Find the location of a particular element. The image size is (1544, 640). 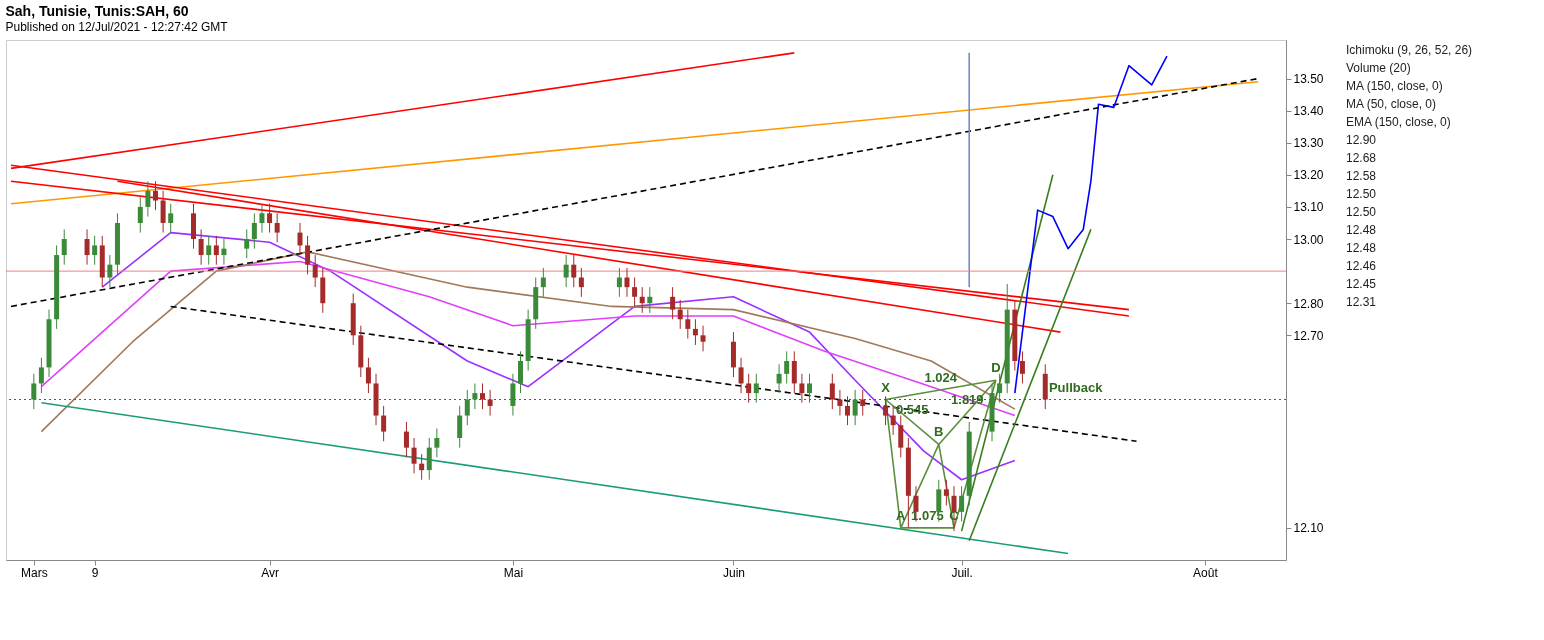

text: 12.68 is located at coordinates (1361, 158).